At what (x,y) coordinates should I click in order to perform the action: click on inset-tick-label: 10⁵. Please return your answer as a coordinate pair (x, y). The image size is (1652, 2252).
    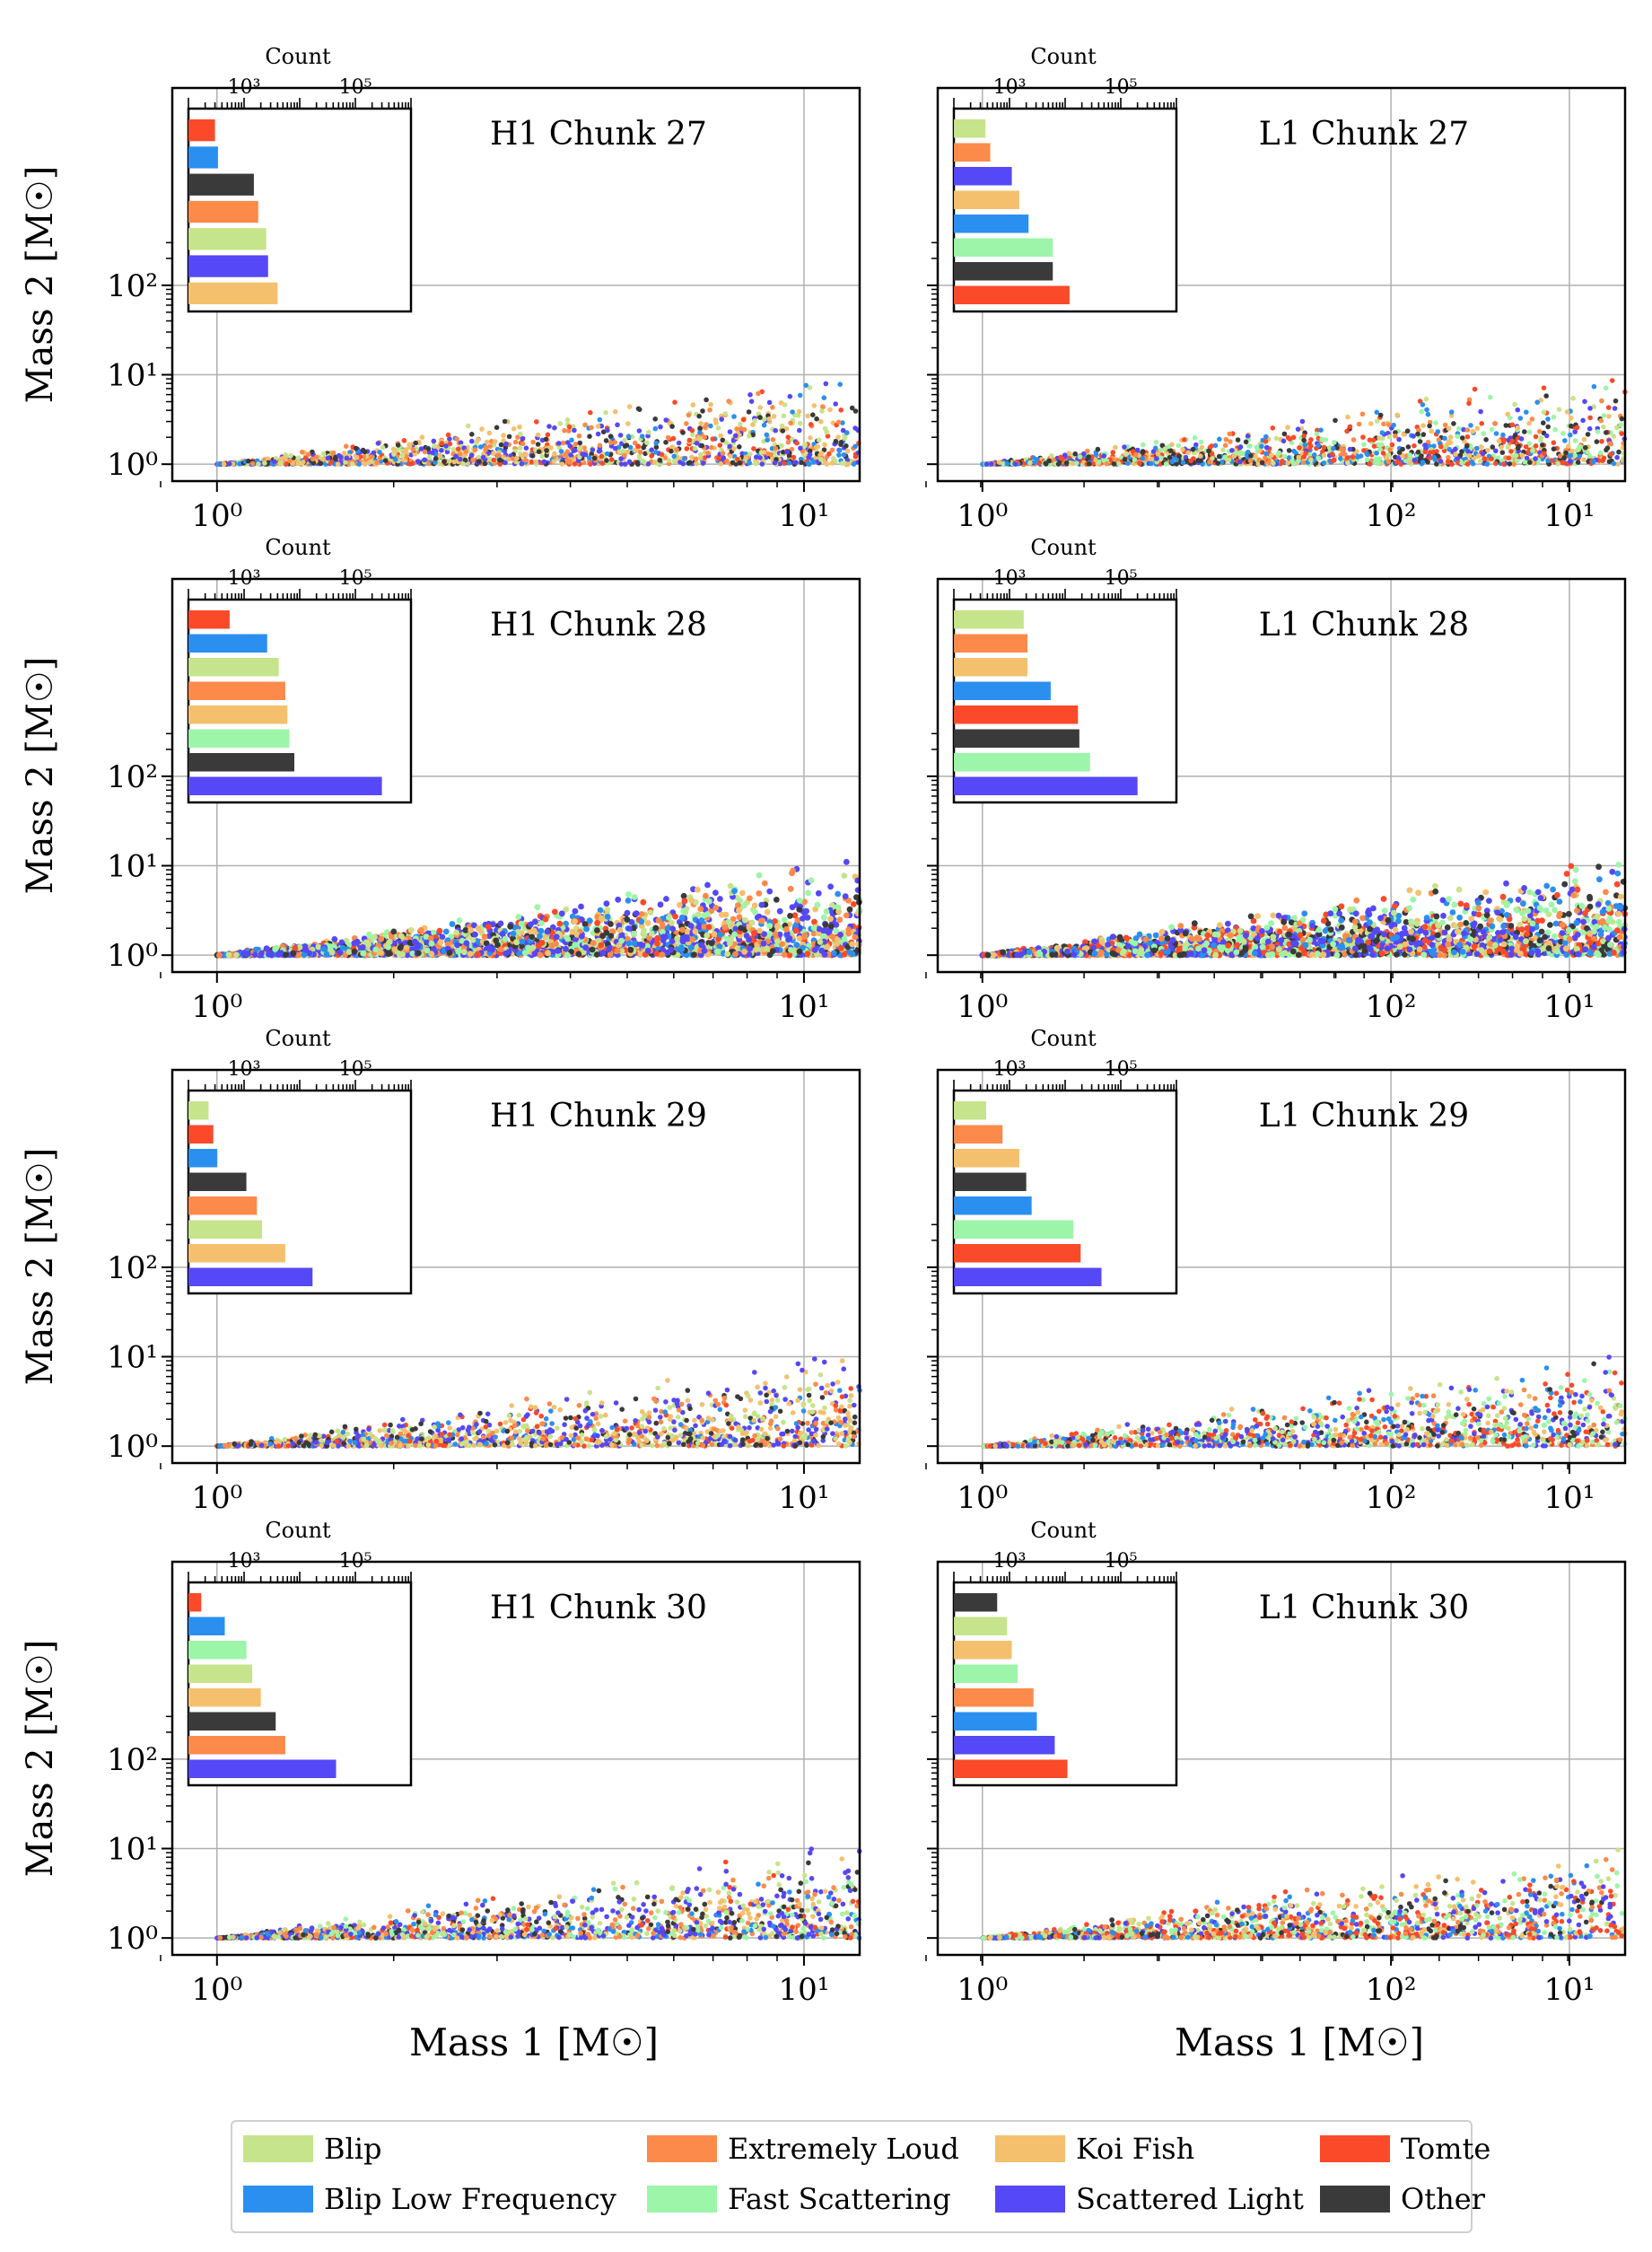
    Looking at the image, I should click on (355, 87).